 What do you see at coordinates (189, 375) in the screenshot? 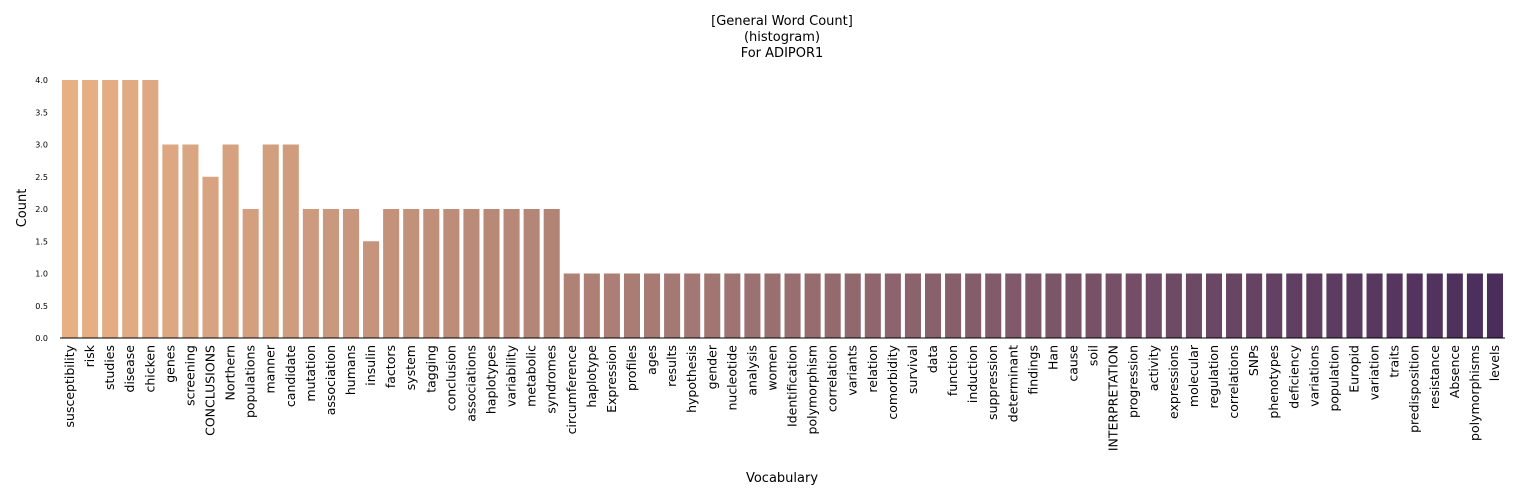
I see `x-tick-label: screening` at bounding box center [189, 375].